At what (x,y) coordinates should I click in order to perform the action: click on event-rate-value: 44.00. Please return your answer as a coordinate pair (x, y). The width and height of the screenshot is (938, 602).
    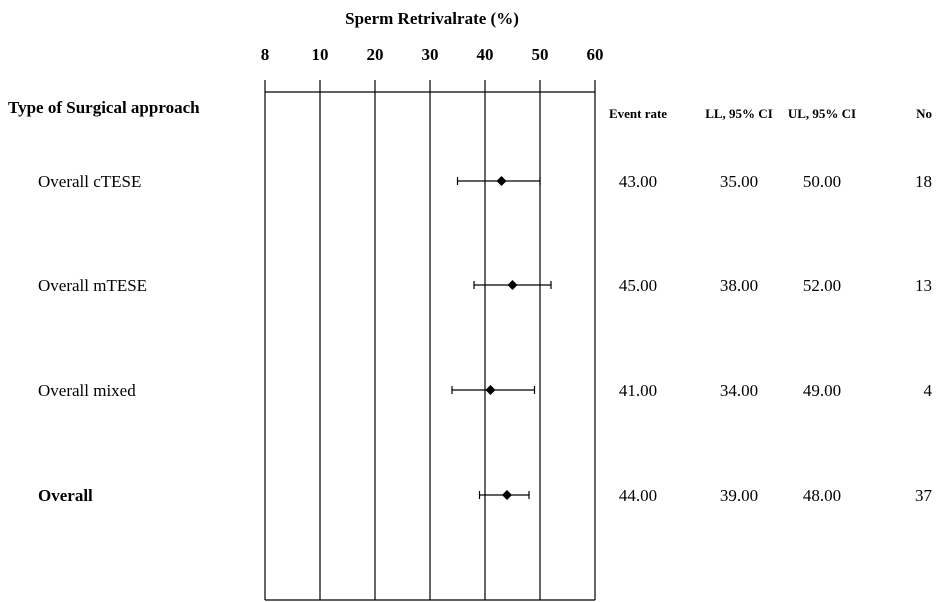
    Looking at the image, I should click on (638, 495).